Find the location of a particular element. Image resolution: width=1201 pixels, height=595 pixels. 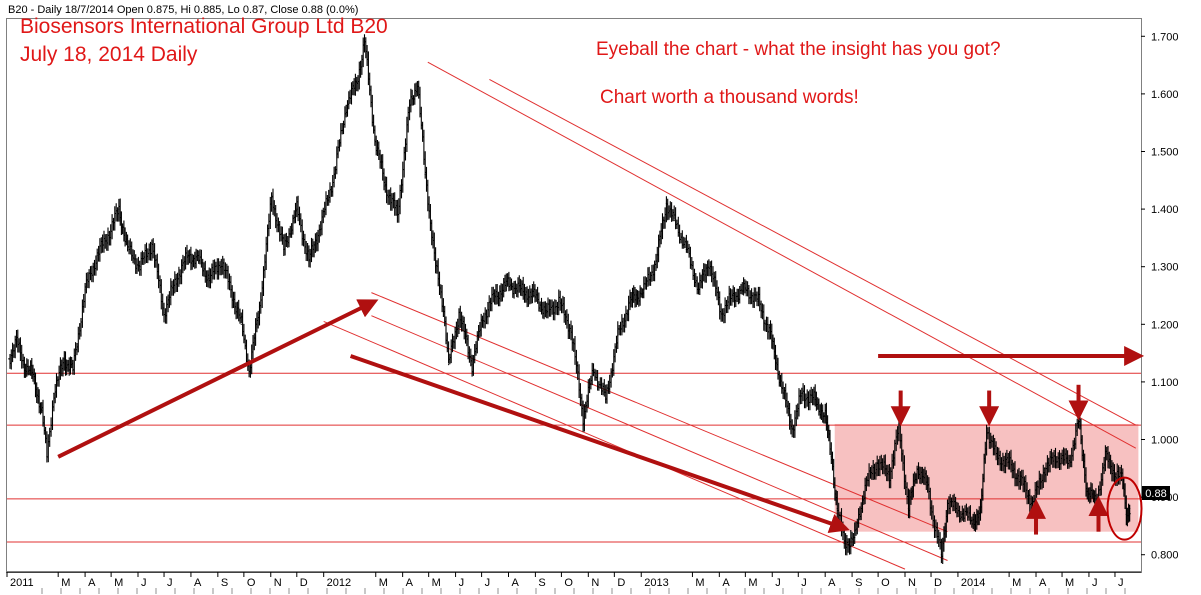

y-tick-label: 1.600 is located at coordinates (1165, 95).